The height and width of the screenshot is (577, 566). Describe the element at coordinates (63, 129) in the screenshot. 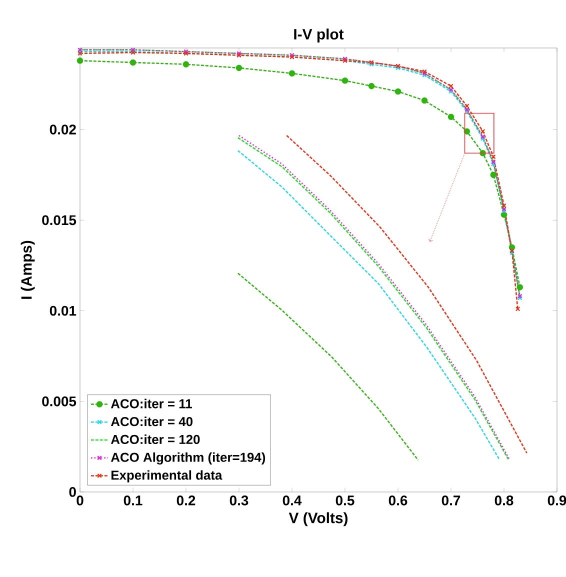

I see `y-tick-label: 0.02` at that location.